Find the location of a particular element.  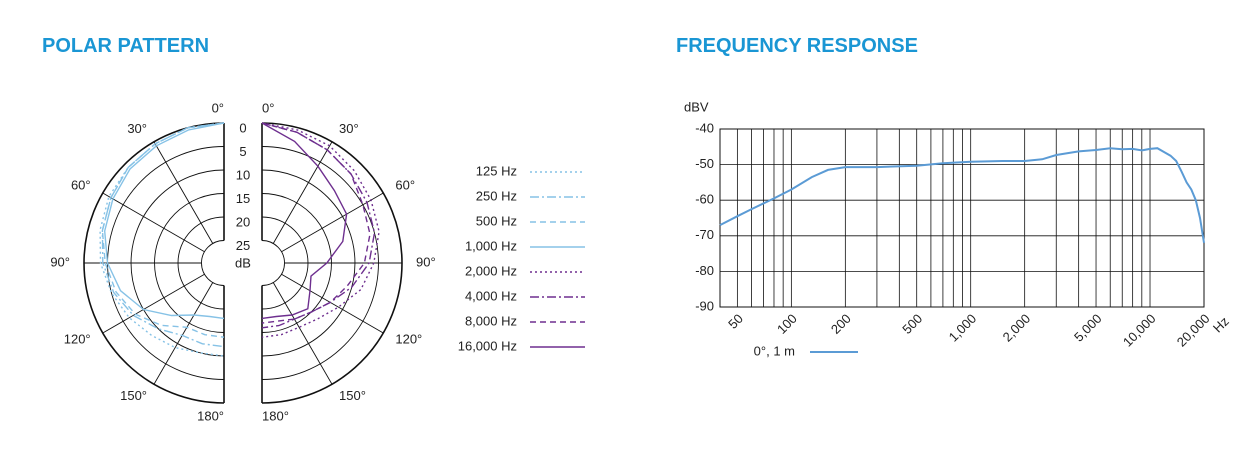

r-tick-label: 0 is located at coordinates (242, 127).